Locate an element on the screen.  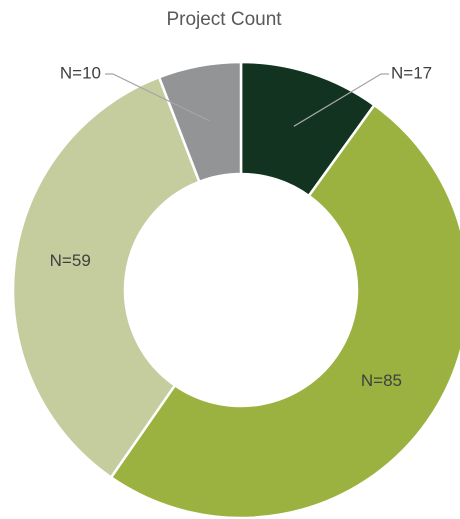
data-label: N=85 is located at coordinates (381, 380).